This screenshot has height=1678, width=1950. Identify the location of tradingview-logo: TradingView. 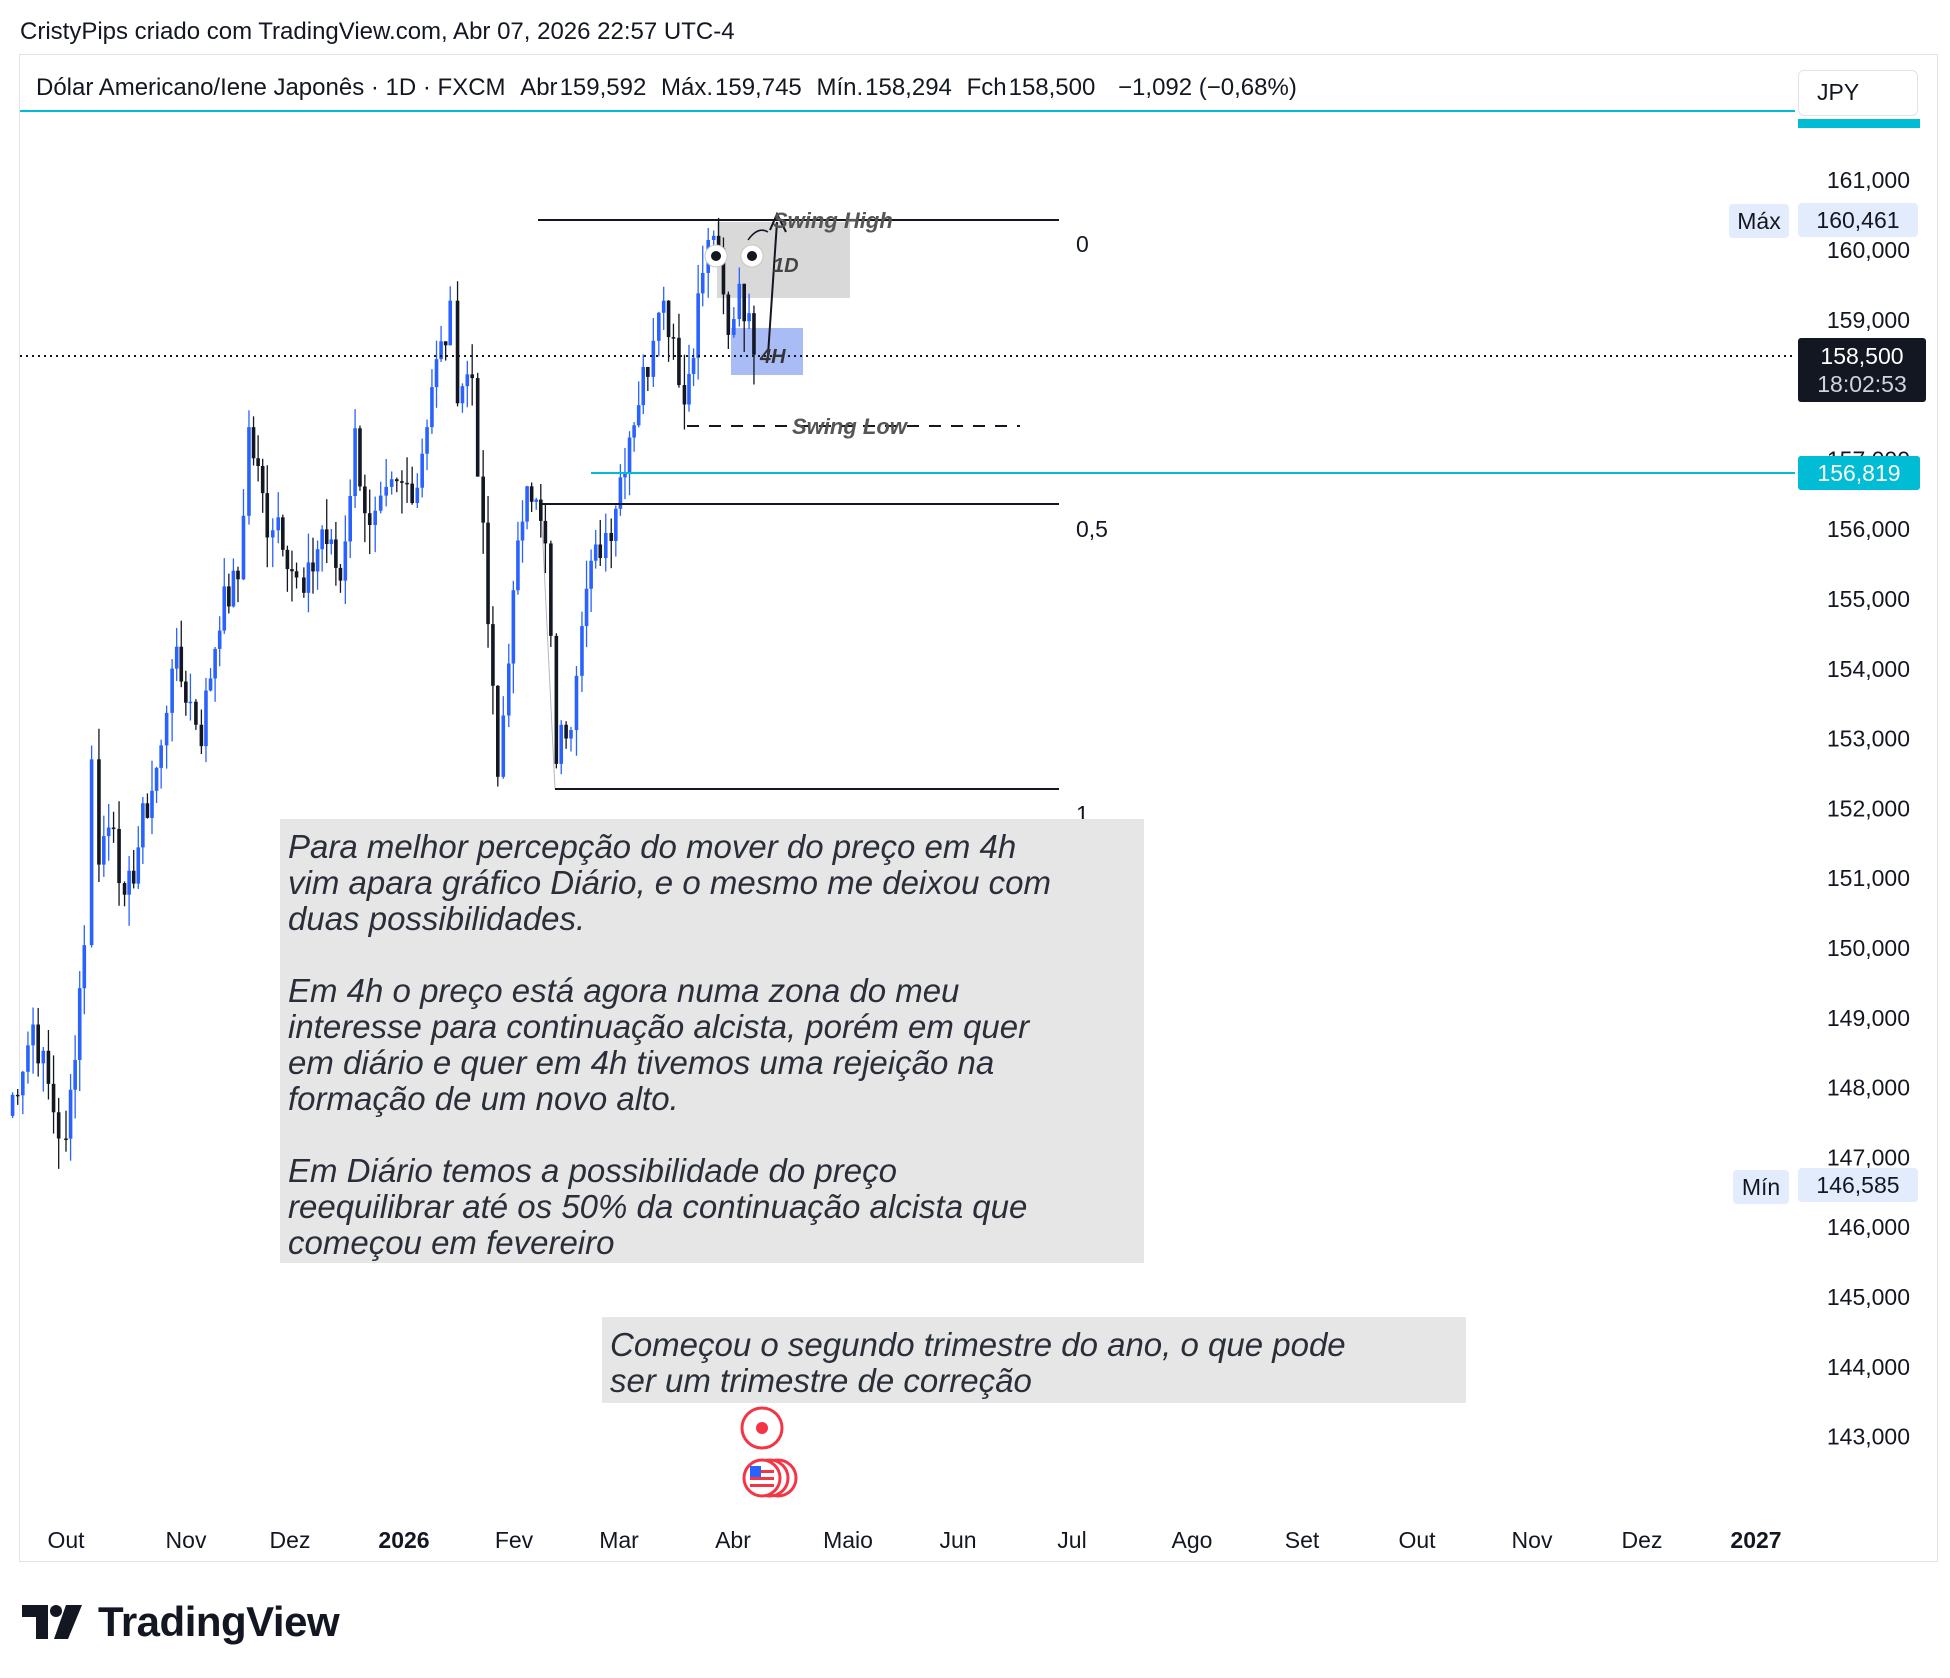
(181, 1622).